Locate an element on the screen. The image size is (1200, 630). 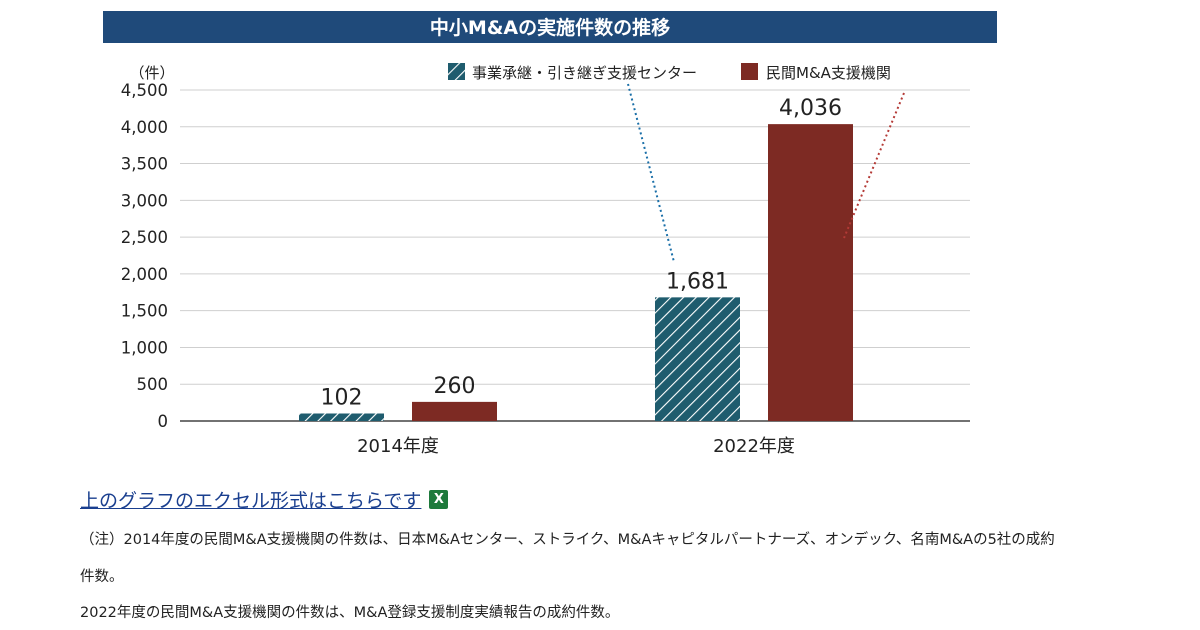
legend-label-support-center: 事業承継・引き継ぎ支援センター is located at coordinates (584, 73).